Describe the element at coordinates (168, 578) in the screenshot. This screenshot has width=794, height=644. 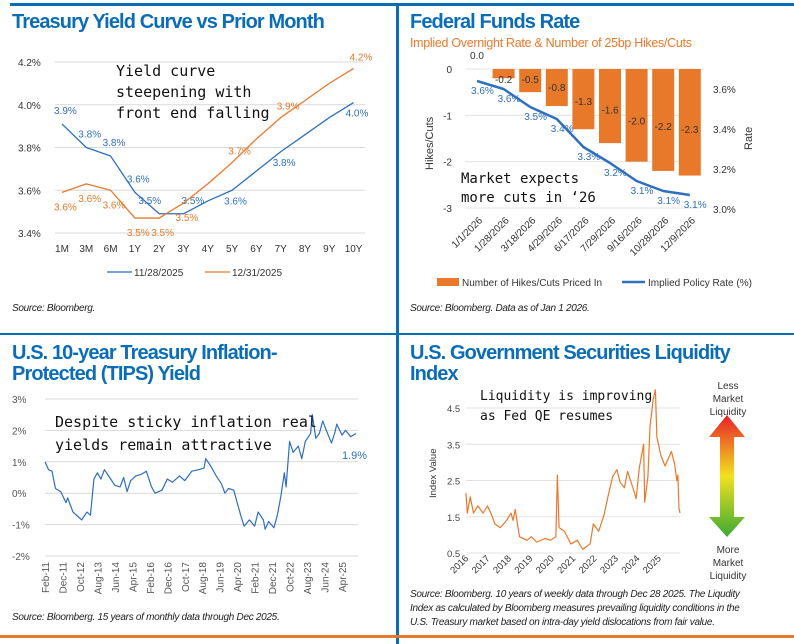
I see `x-tick-label: Dec-16` at that location.